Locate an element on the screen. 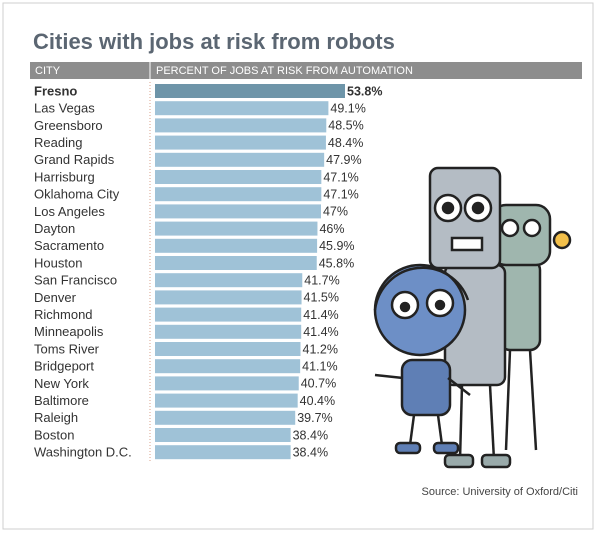 This screenshot has height=537, width=596. category-label: Los Angeles is located at coordinates (69, 211).